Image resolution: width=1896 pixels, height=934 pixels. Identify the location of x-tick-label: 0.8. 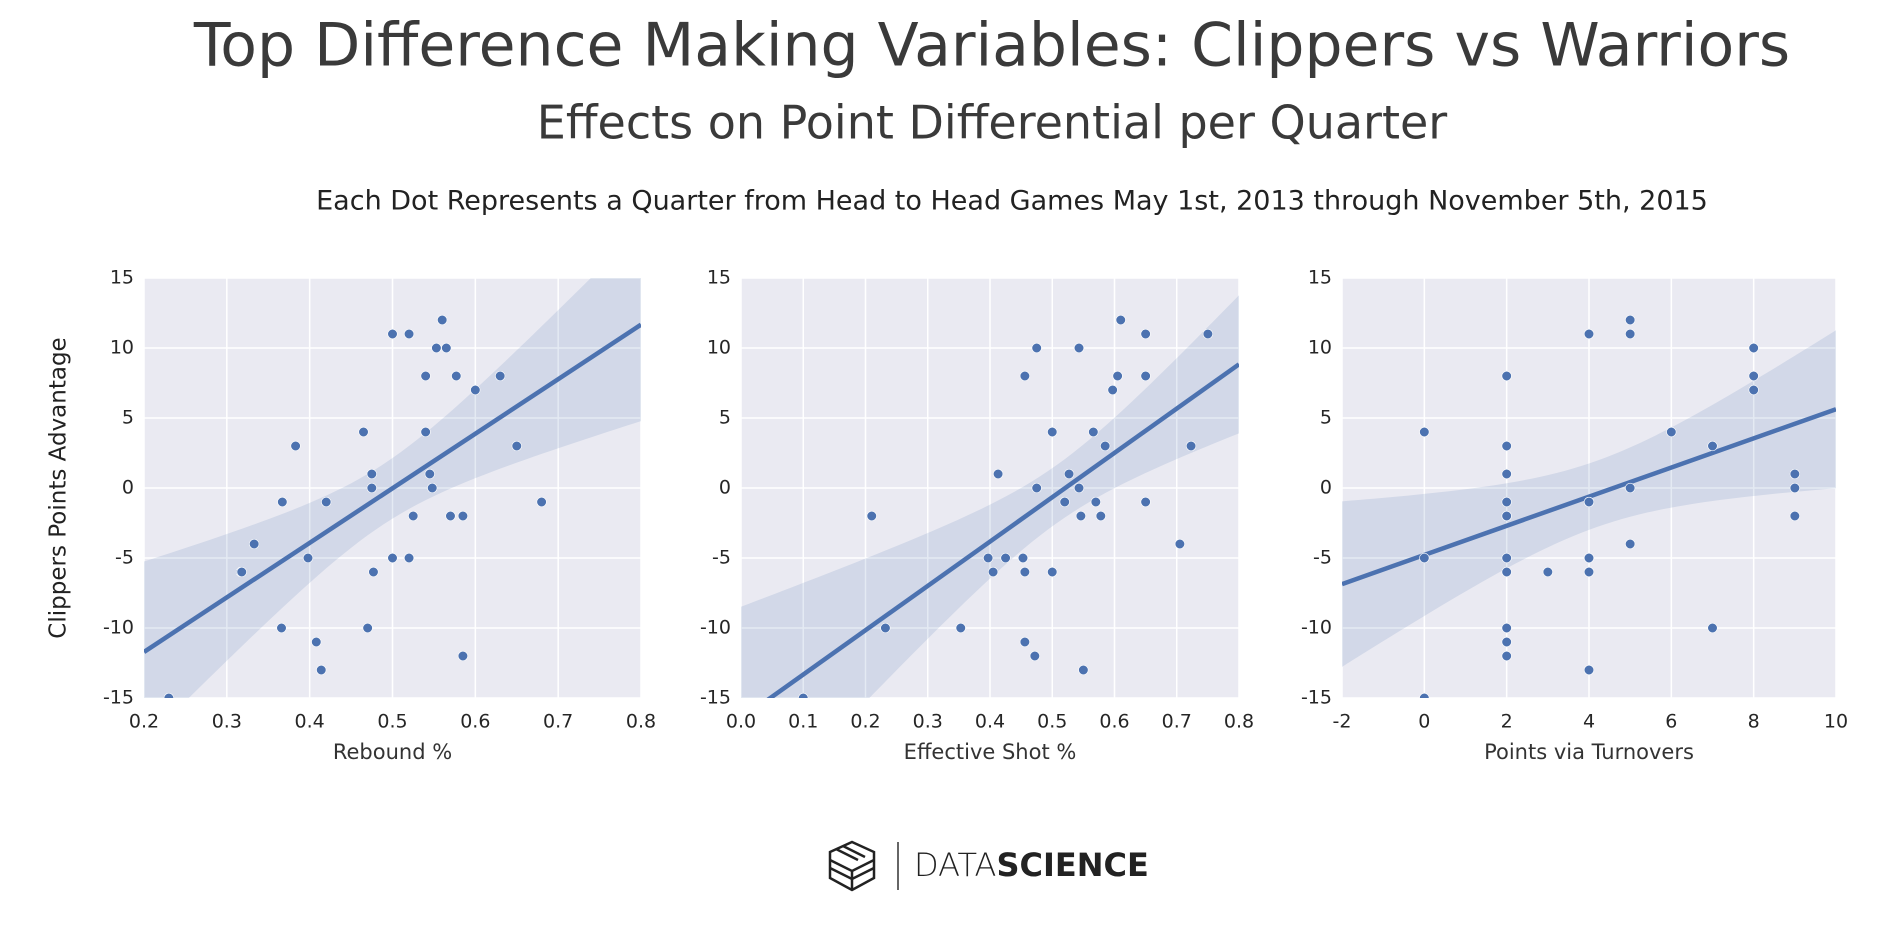
(1239, 722).